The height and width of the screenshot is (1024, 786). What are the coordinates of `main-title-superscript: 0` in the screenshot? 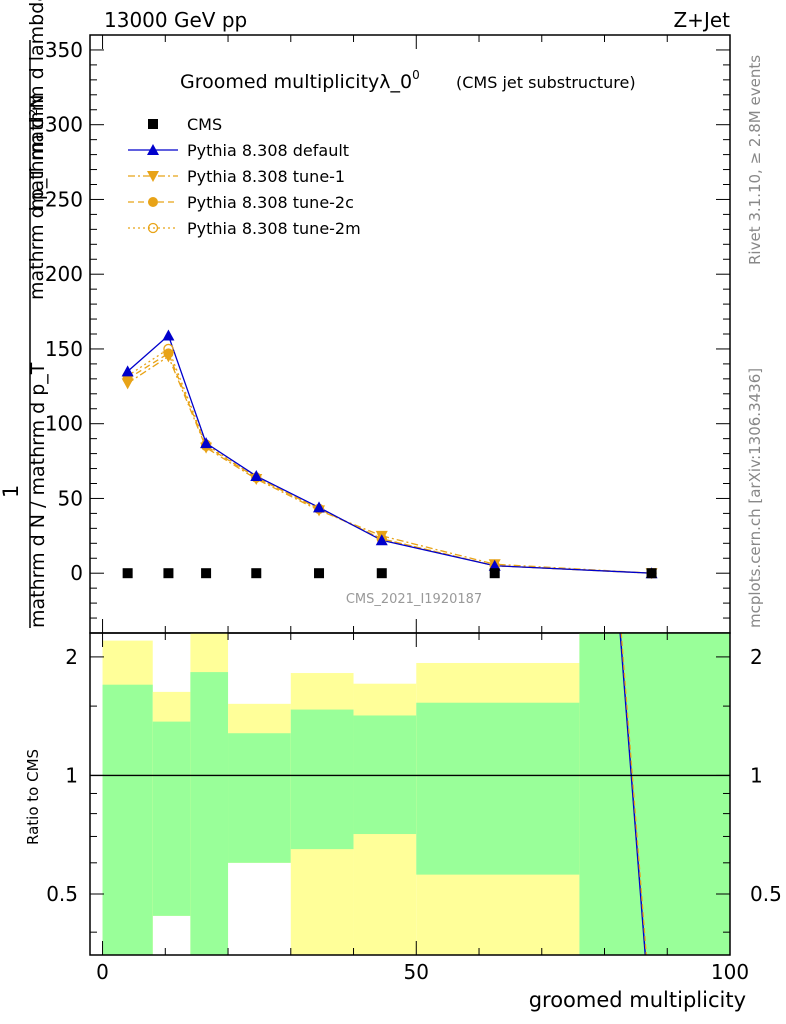 It's located at (416, 75).